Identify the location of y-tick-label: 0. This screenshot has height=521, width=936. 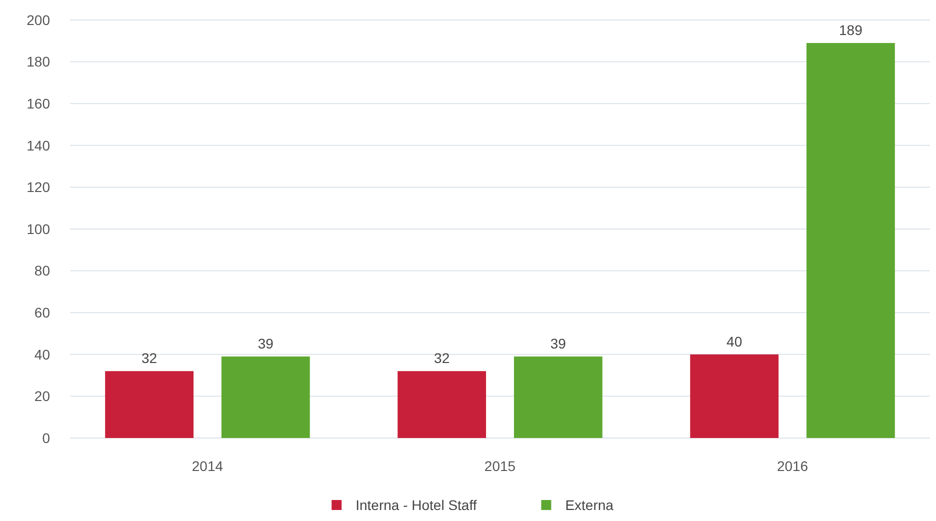
(46, 438).